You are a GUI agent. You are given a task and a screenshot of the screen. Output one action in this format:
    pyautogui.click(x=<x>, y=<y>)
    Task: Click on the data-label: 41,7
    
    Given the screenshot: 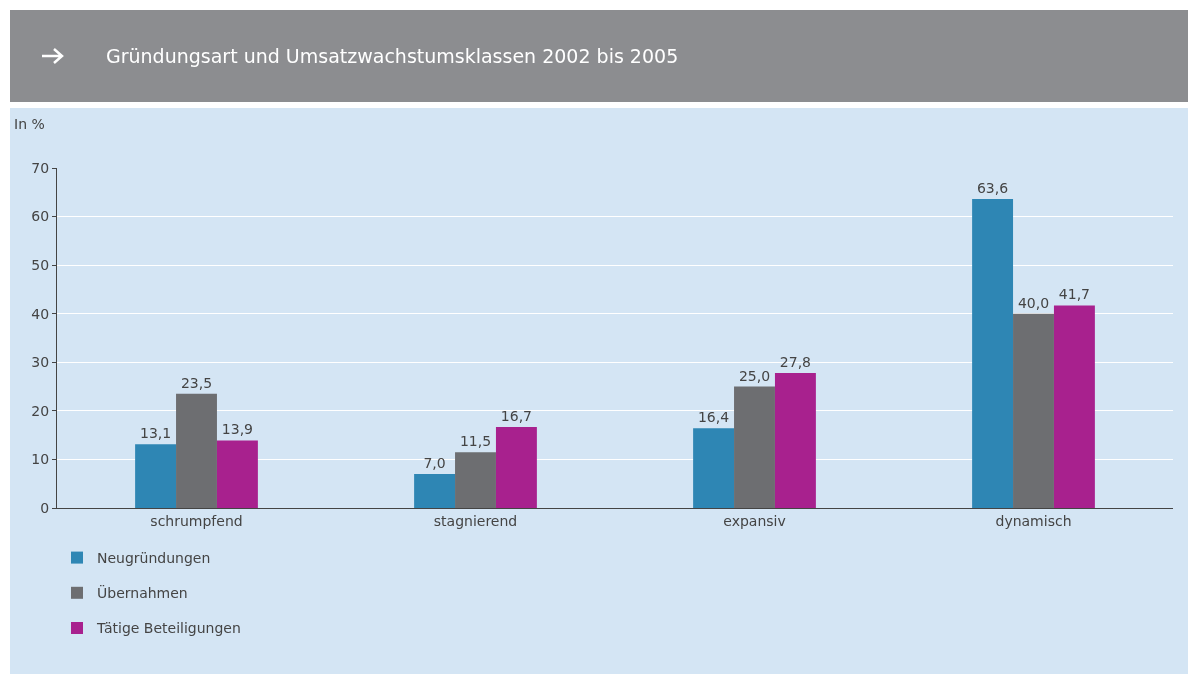 What is the action you would take?
    pyautogui.click(x=1074, y=294)
    